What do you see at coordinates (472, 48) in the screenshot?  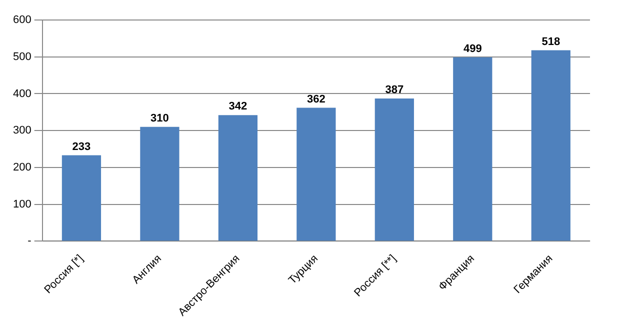 I see `data-label: 499` at bounding box center [472, 48].